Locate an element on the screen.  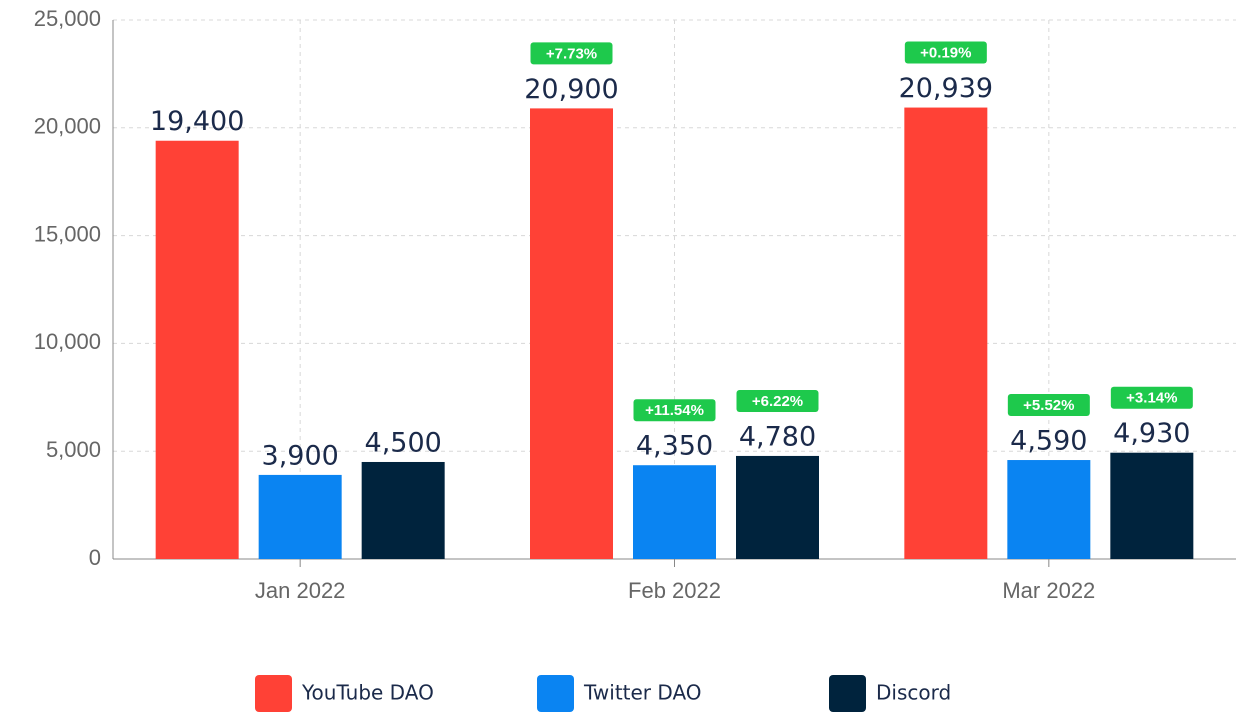
data-label: 4,500 is located at coordinates (403, 442).